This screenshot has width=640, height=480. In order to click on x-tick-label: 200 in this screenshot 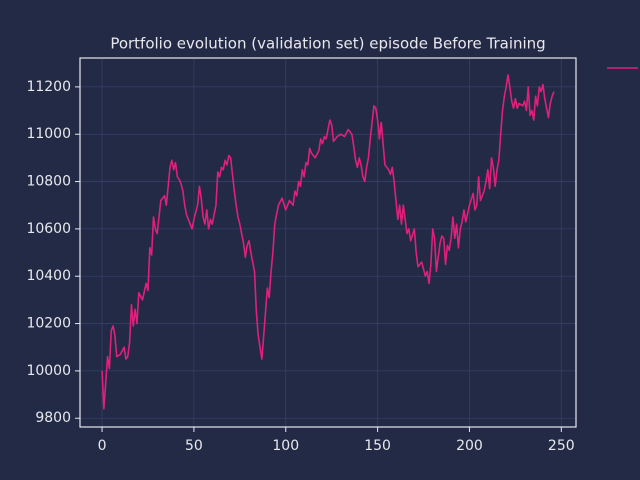, I will do `click(469, 446)`.